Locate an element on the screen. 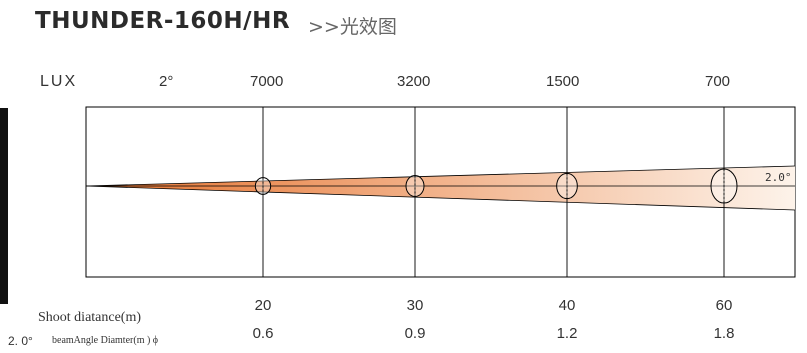 The width and height of the screenshot is (807, 353). diameter-value: 1.2 is located at coordinates (567, 333).